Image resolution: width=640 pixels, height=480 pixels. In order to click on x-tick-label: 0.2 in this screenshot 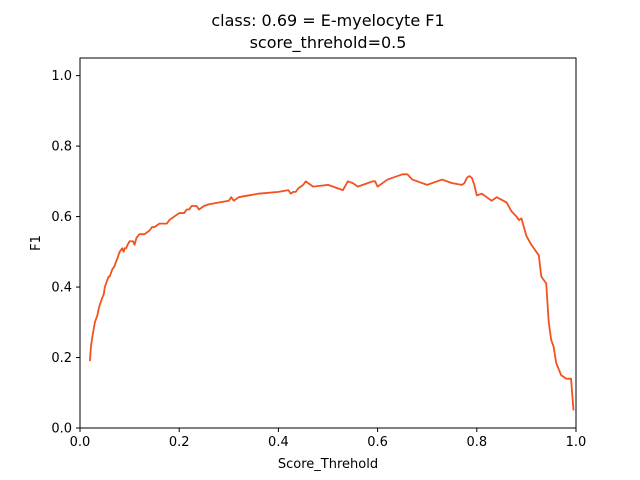, I will do `click(179, 442)`.